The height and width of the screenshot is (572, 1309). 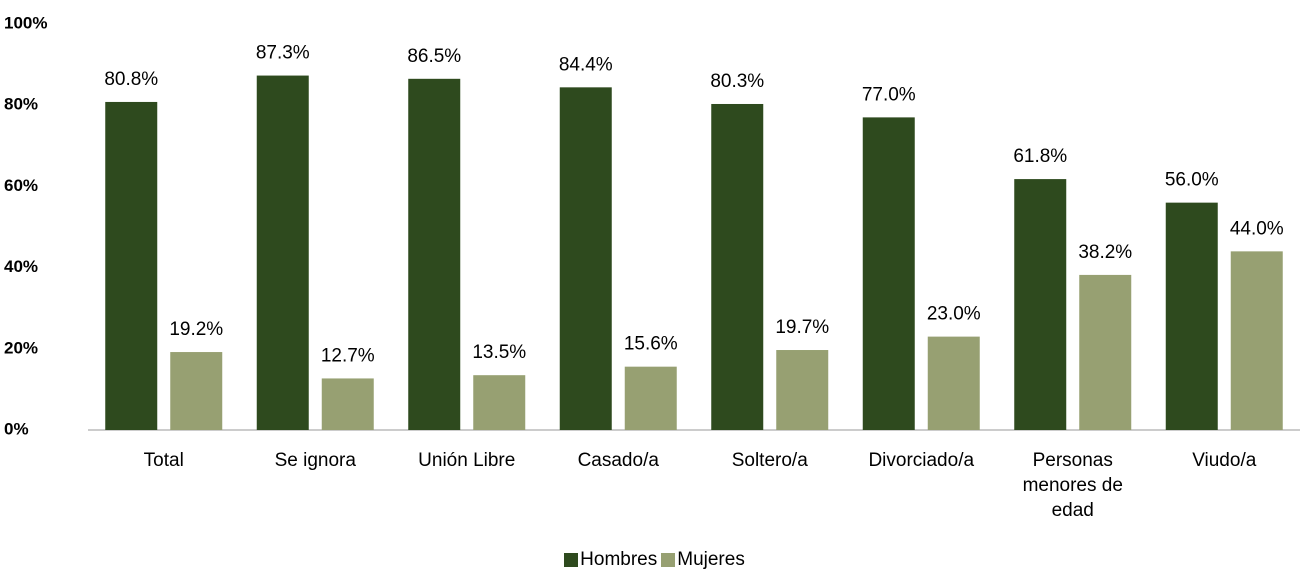 I want to click on x-tick-label: Soltero/a, so click(x=769, y=460).